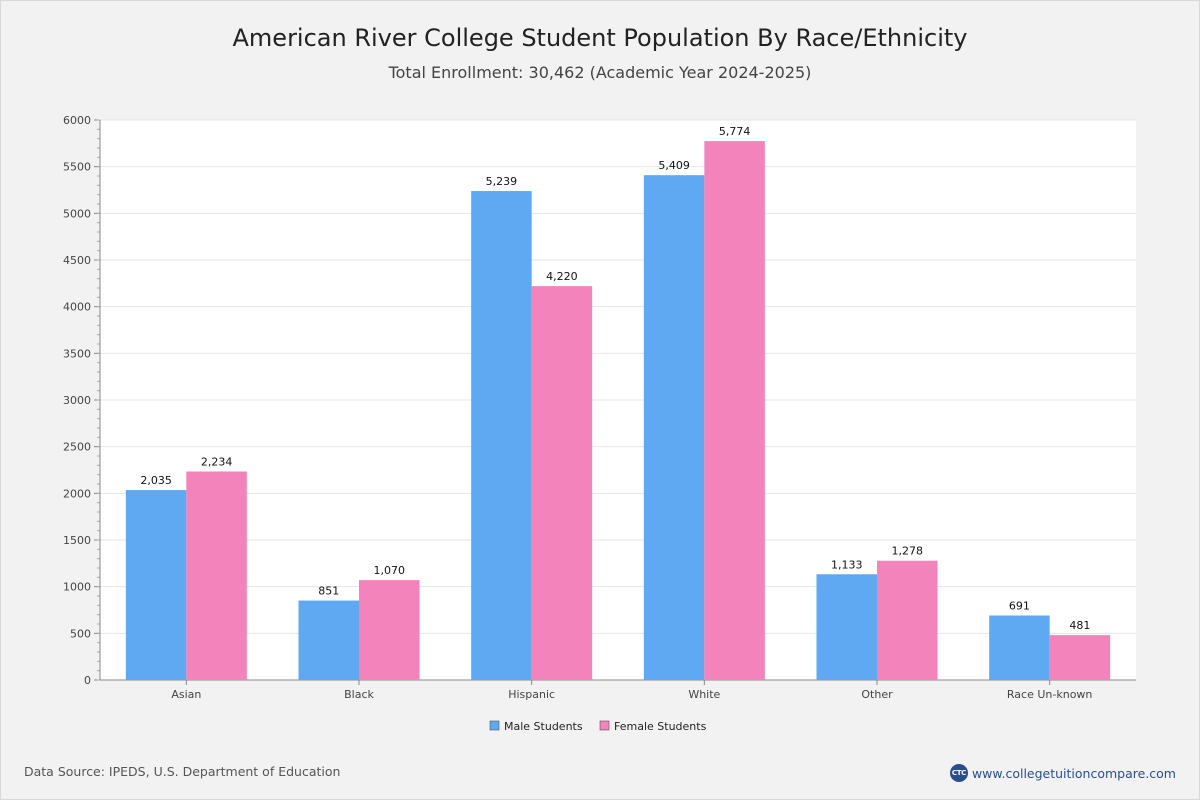 This screenshot has height=800, width=1200. I want to click on data-label: 851, so click(328, 591).